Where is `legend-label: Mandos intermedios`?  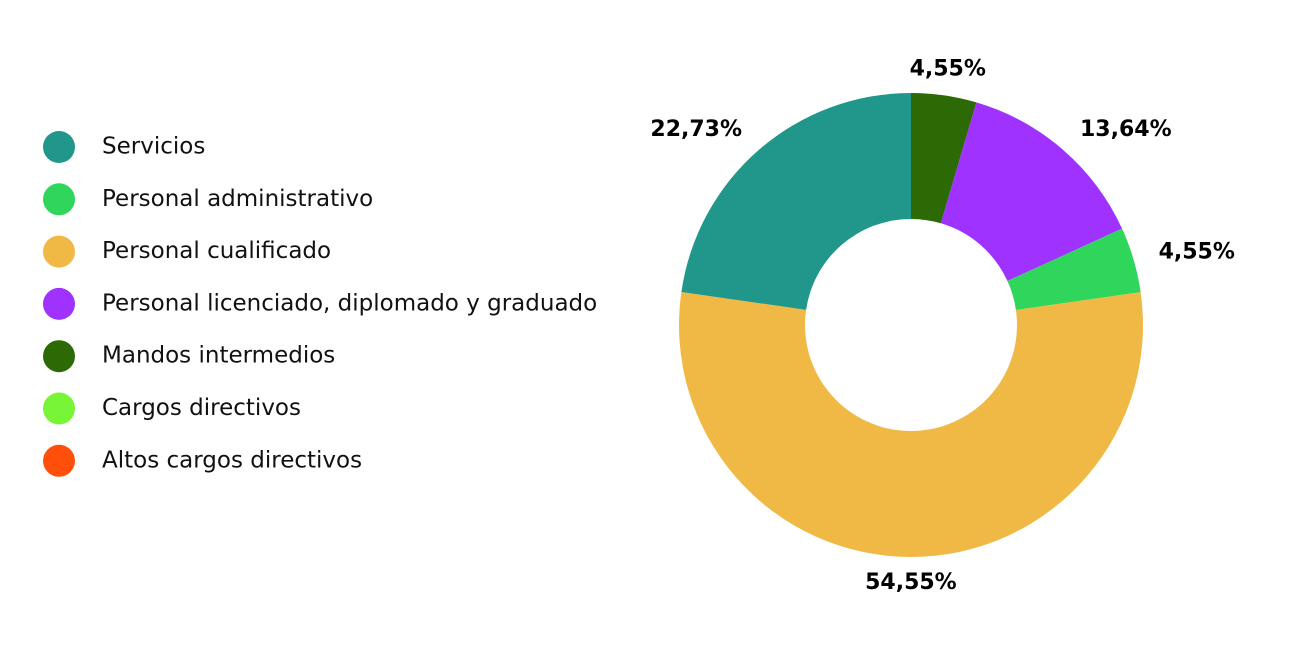
legend-label: Mandos intermedios is located at coordinates (218, 356).